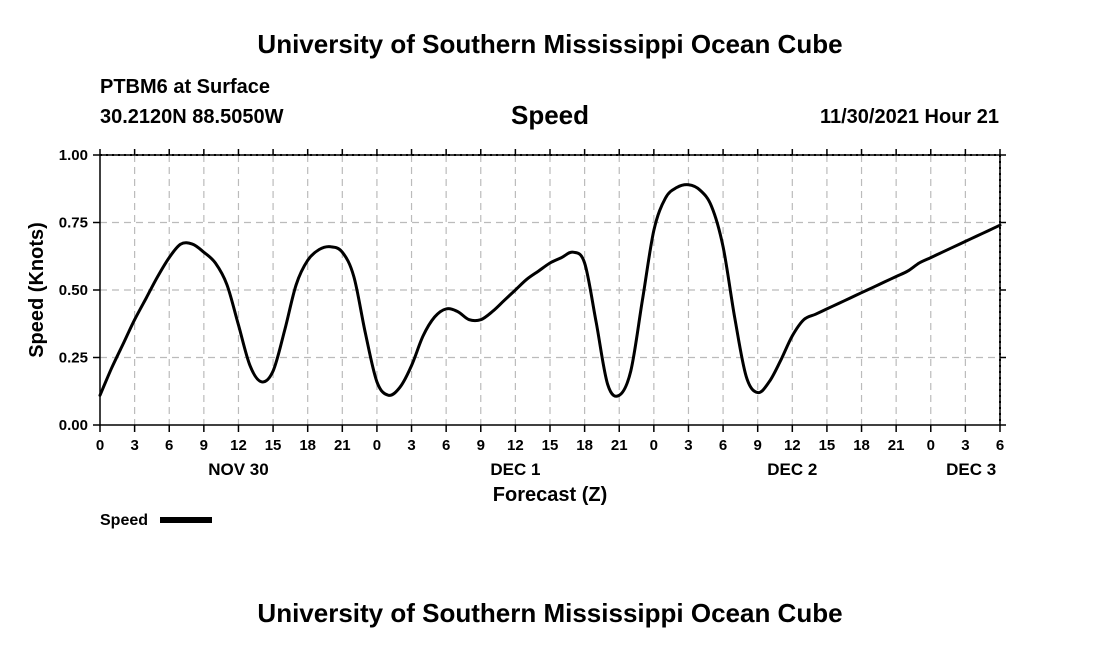  Describe the element at coordinates (124, 520) in the screenshot. I see `legend-label: Speed` at that location.